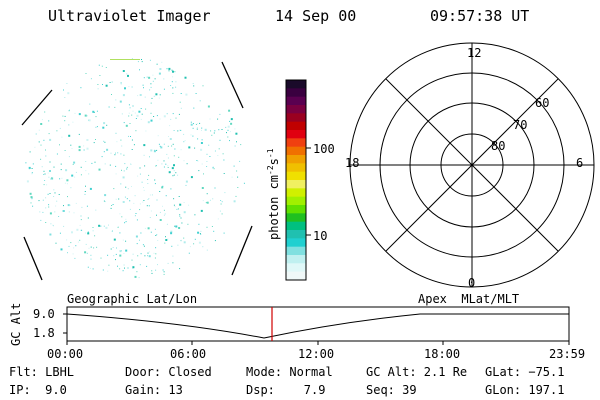 The height and width of the screenshot is (400, 600). What do you see at coordinates (442, 354) in the screenshot?
I see `x-tick-1800: 18:00` at bounding box center [442, 354].